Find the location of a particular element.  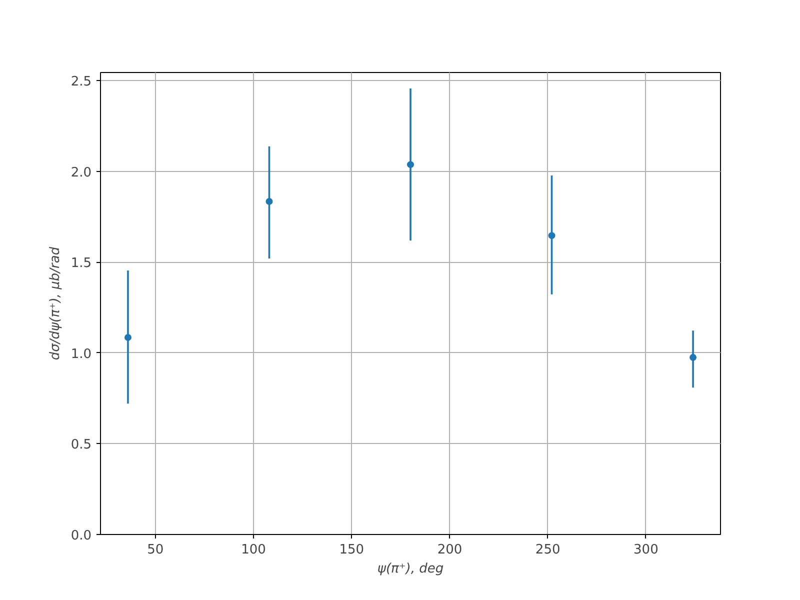

x-axis-title: ψ(π⁺), deg is located at coordinates (410, 569).